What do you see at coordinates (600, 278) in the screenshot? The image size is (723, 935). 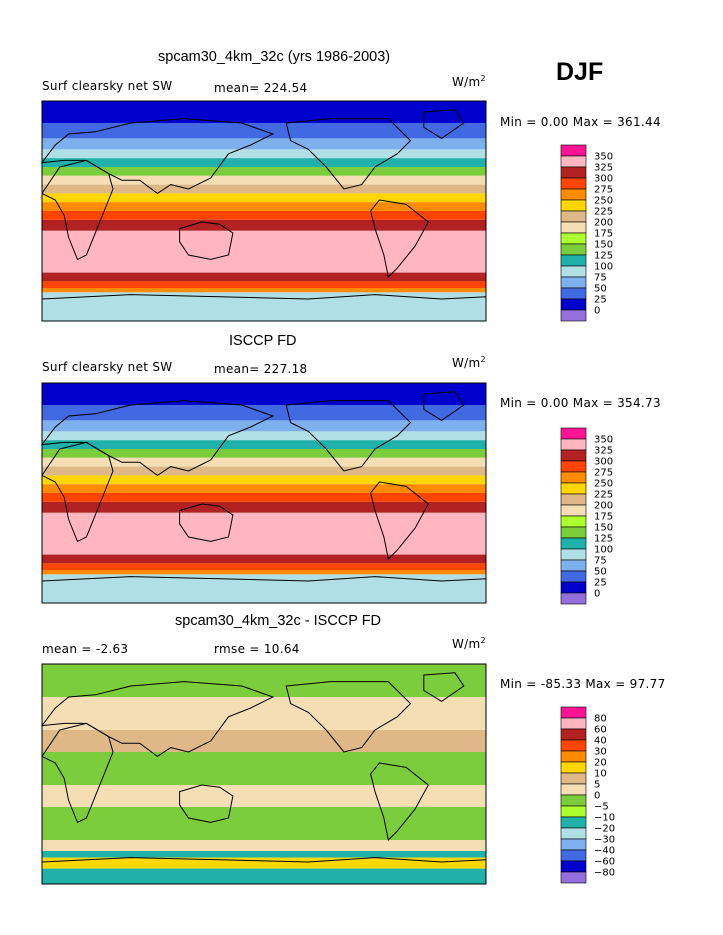 I see `colorbar-tick-label: 75` at bounding box center [600, 278].